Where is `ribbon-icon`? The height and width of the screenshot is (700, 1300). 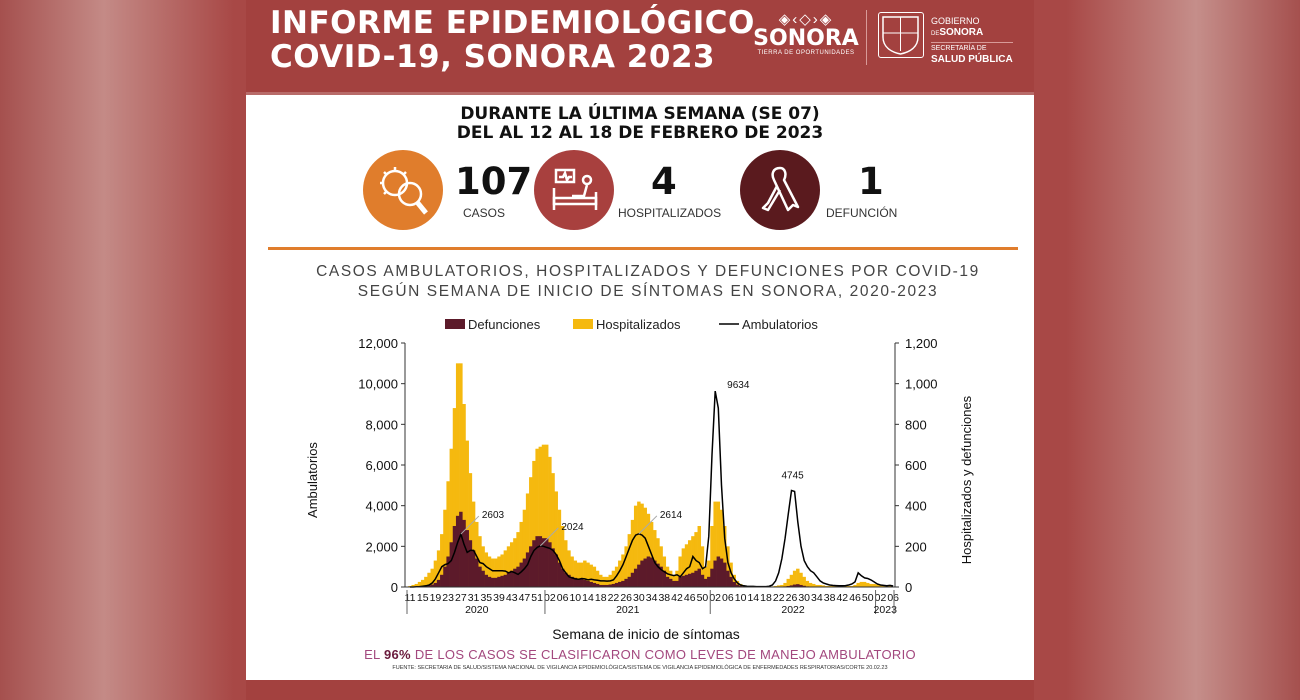 ribbon-icon is located at coordinates (780, 189).